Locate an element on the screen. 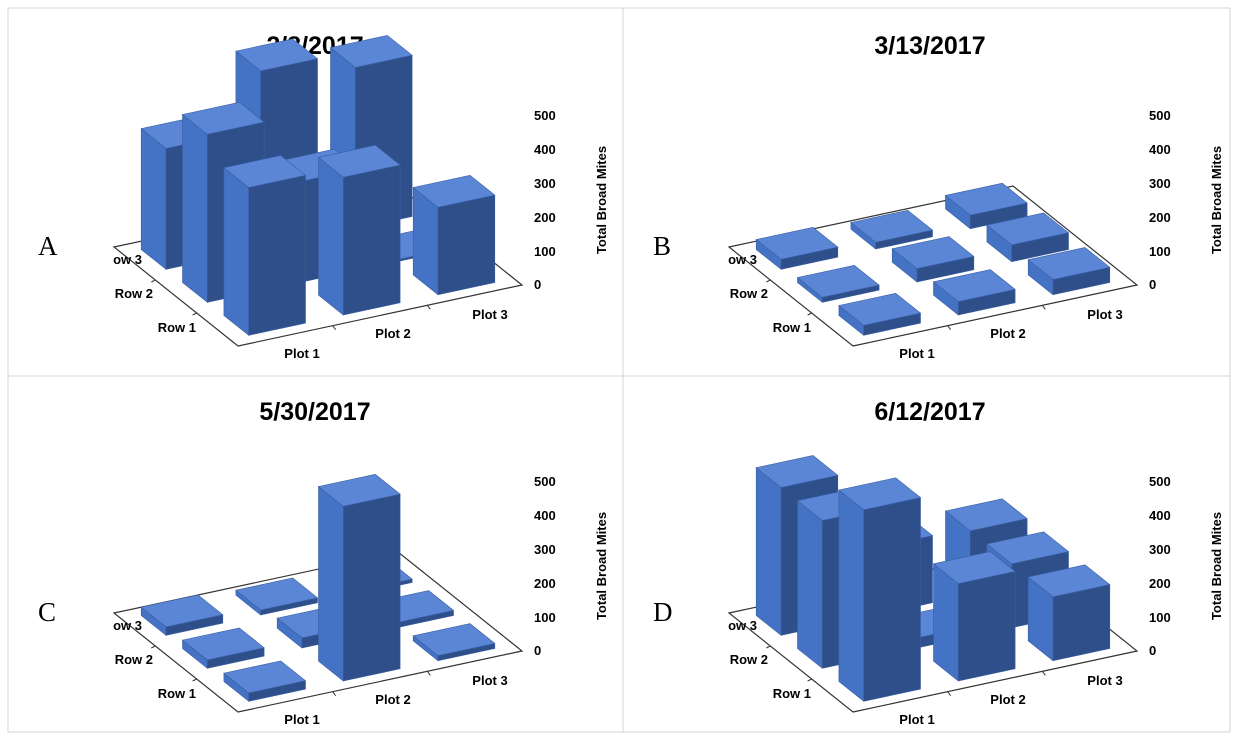 The width and height of the screenshot is (1238, 740). bar-plot3-row1 is located at coordinates (1069, 271).